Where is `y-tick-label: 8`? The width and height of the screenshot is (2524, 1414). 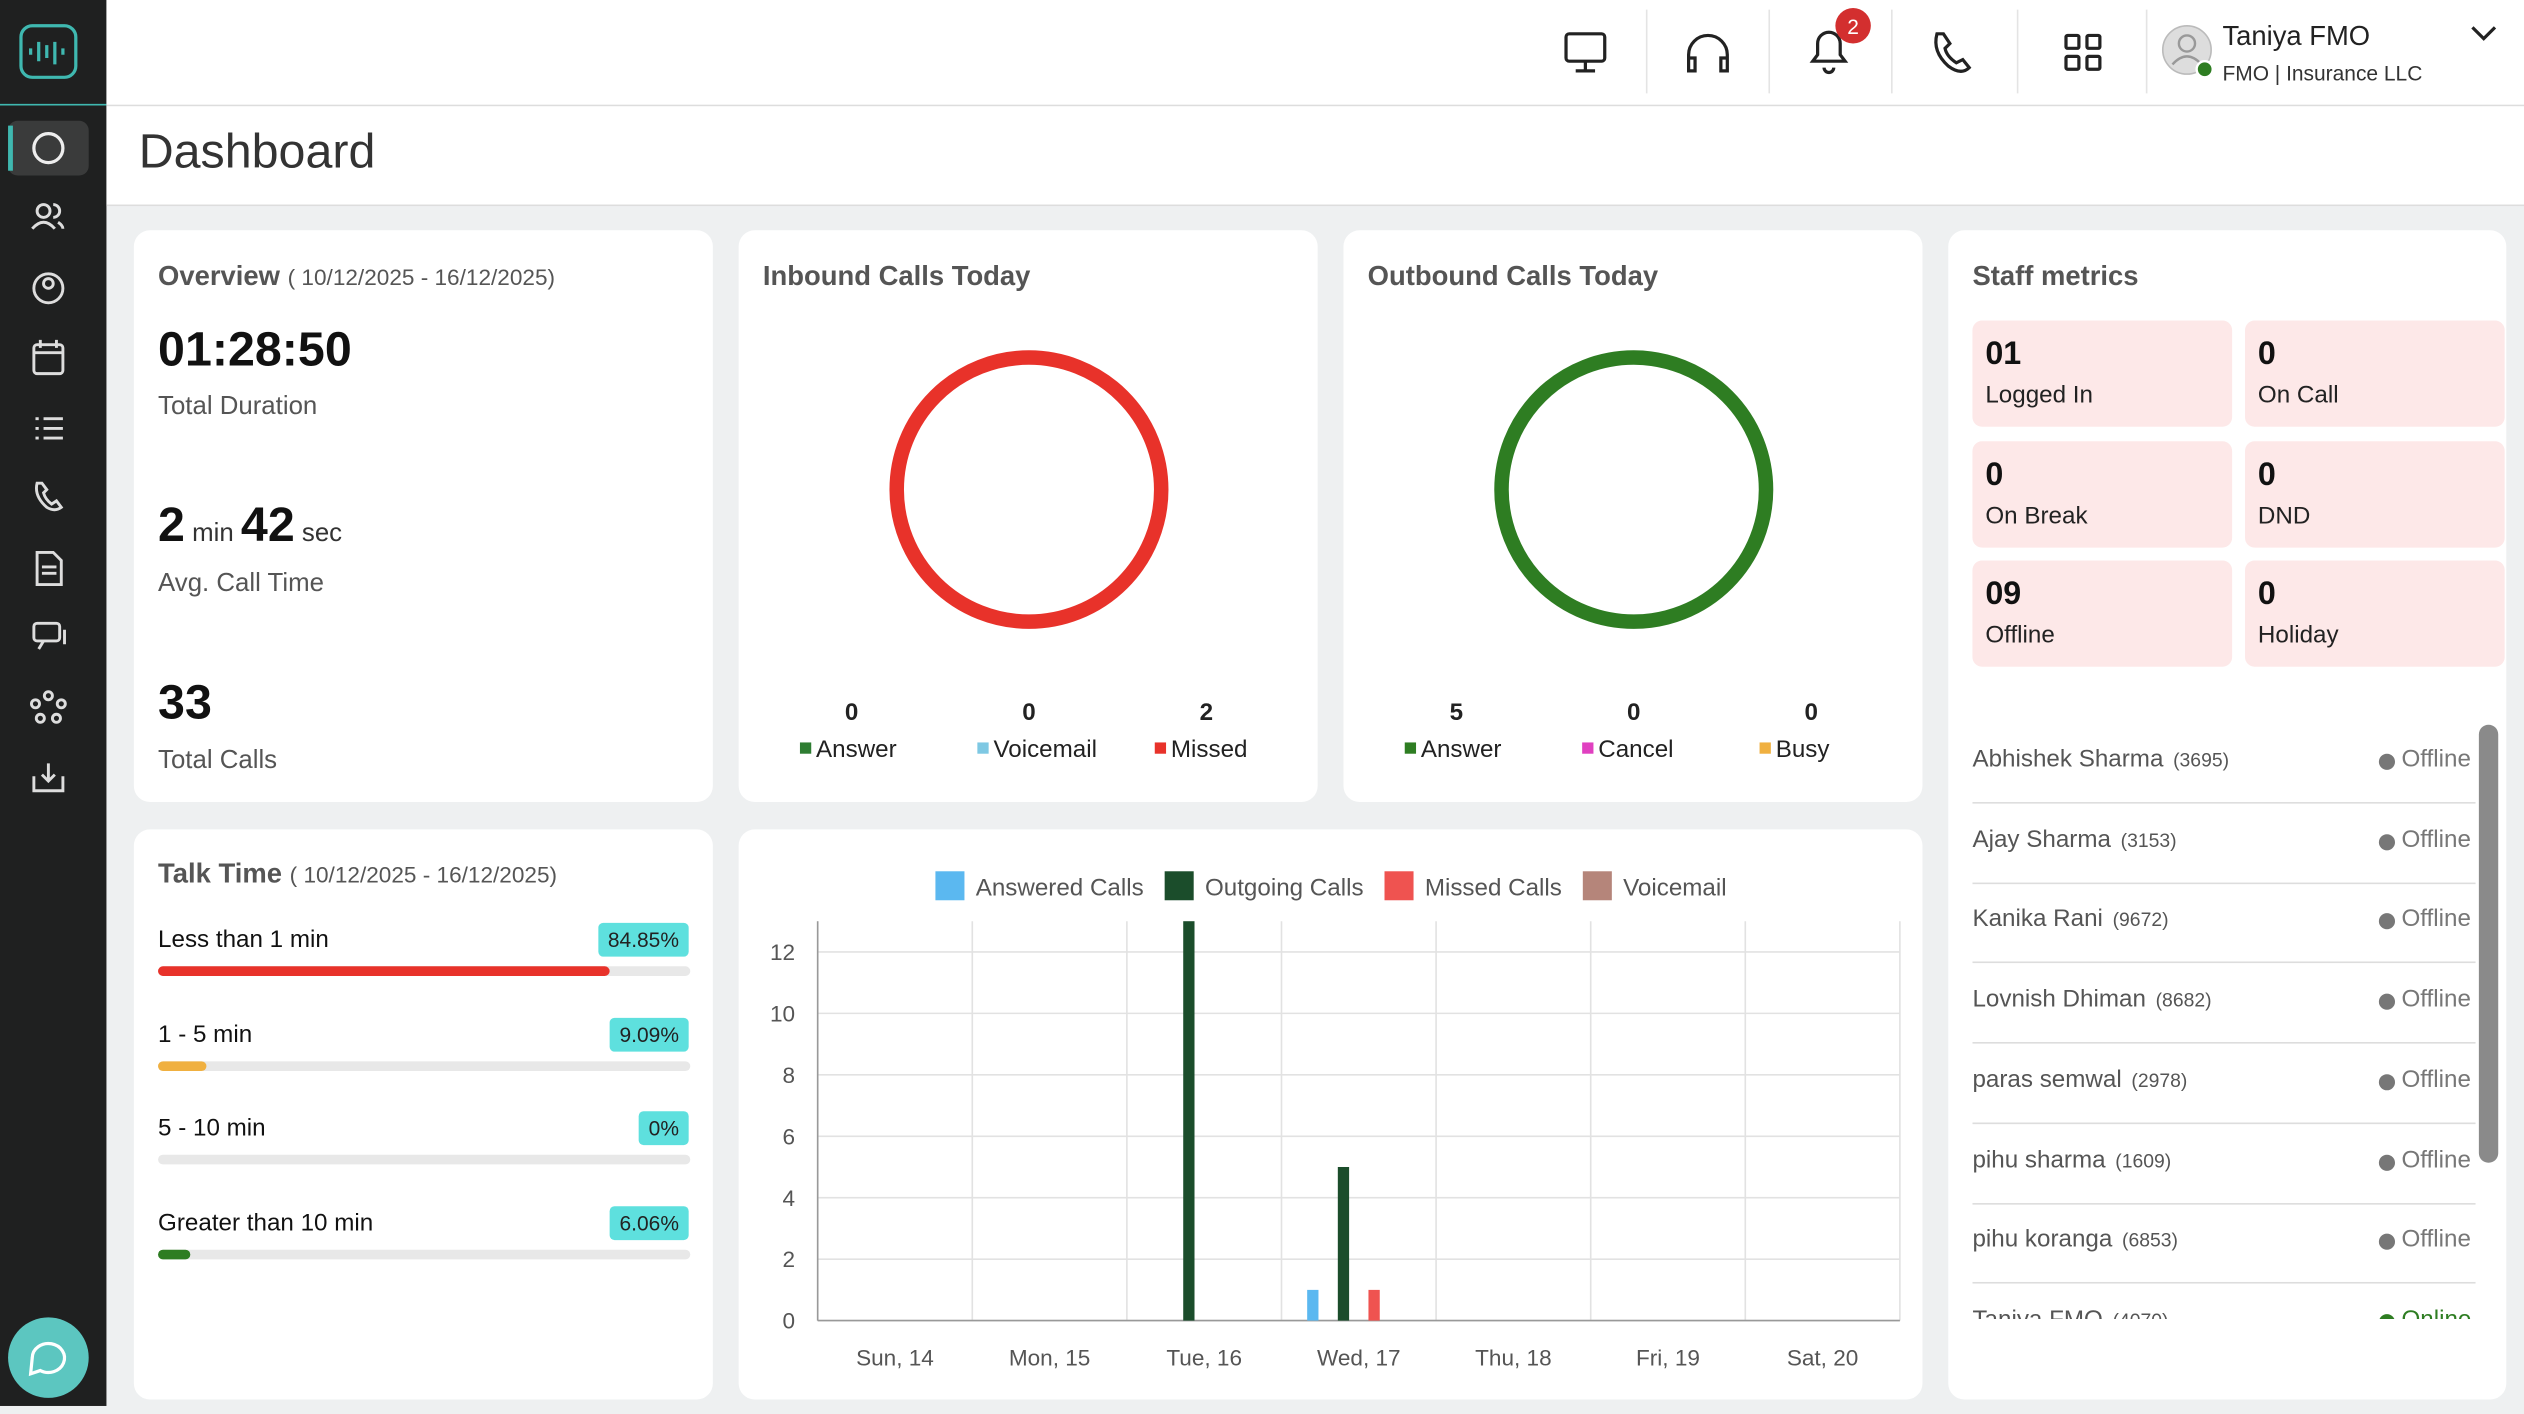
y-tick-label: 8 is located at coordinates (789, 1075).